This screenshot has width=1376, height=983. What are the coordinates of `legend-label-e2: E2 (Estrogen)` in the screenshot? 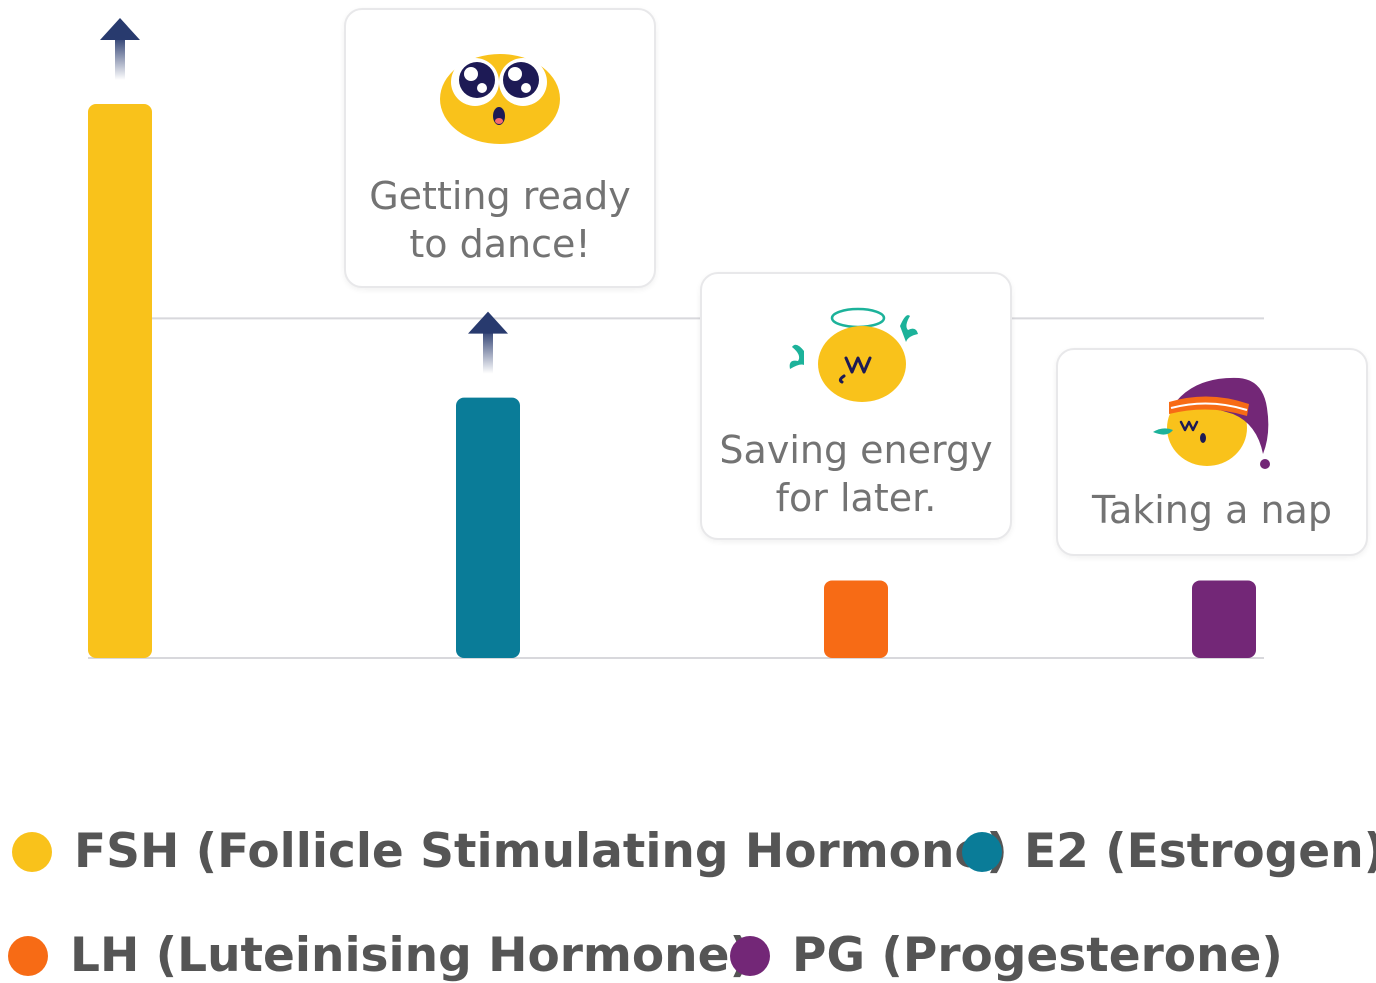 It's located at (1200, 851).